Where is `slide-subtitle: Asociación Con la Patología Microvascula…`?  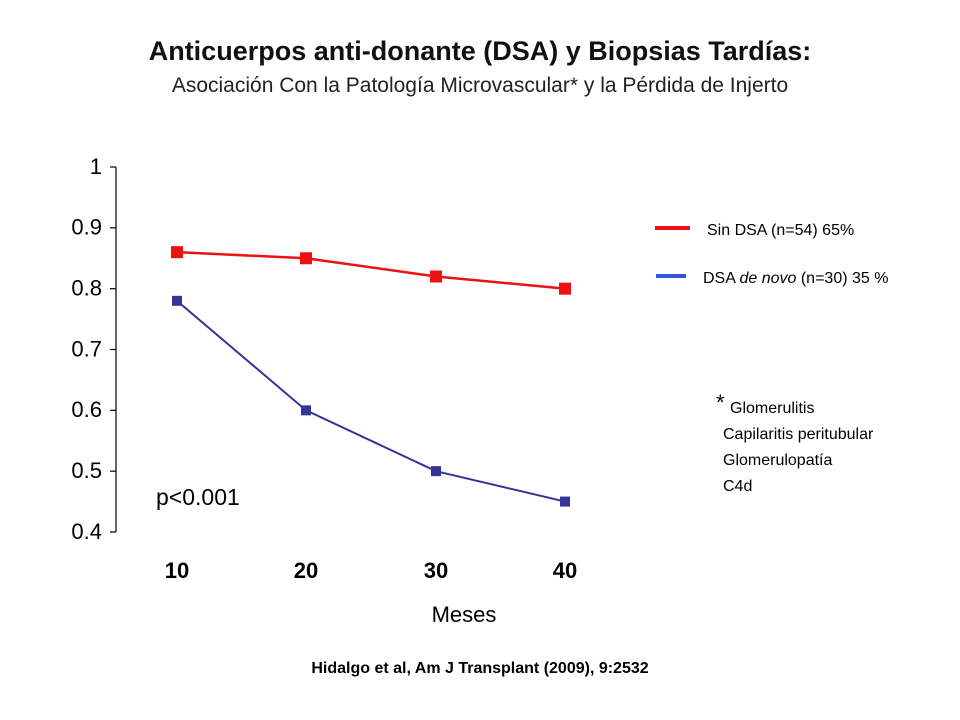
slide-subtitle: Asociación Con la Patología Microvascula… is located at coordinates (480, 85).